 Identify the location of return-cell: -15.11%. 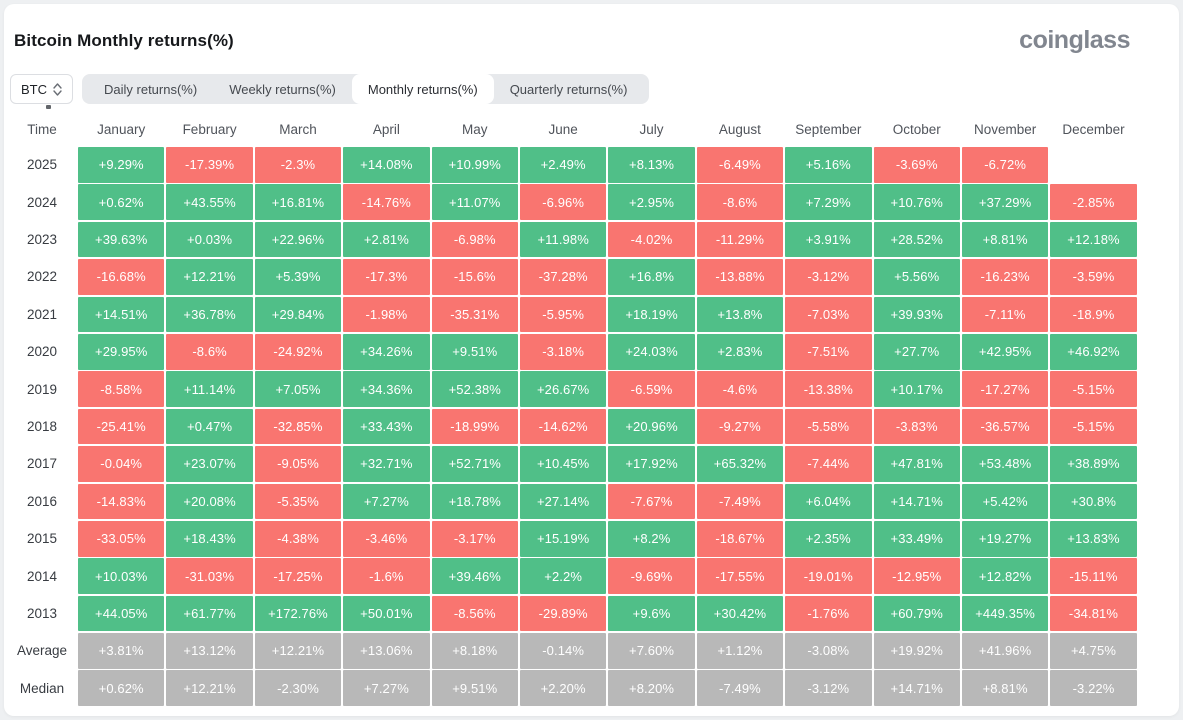
(1093, 576).